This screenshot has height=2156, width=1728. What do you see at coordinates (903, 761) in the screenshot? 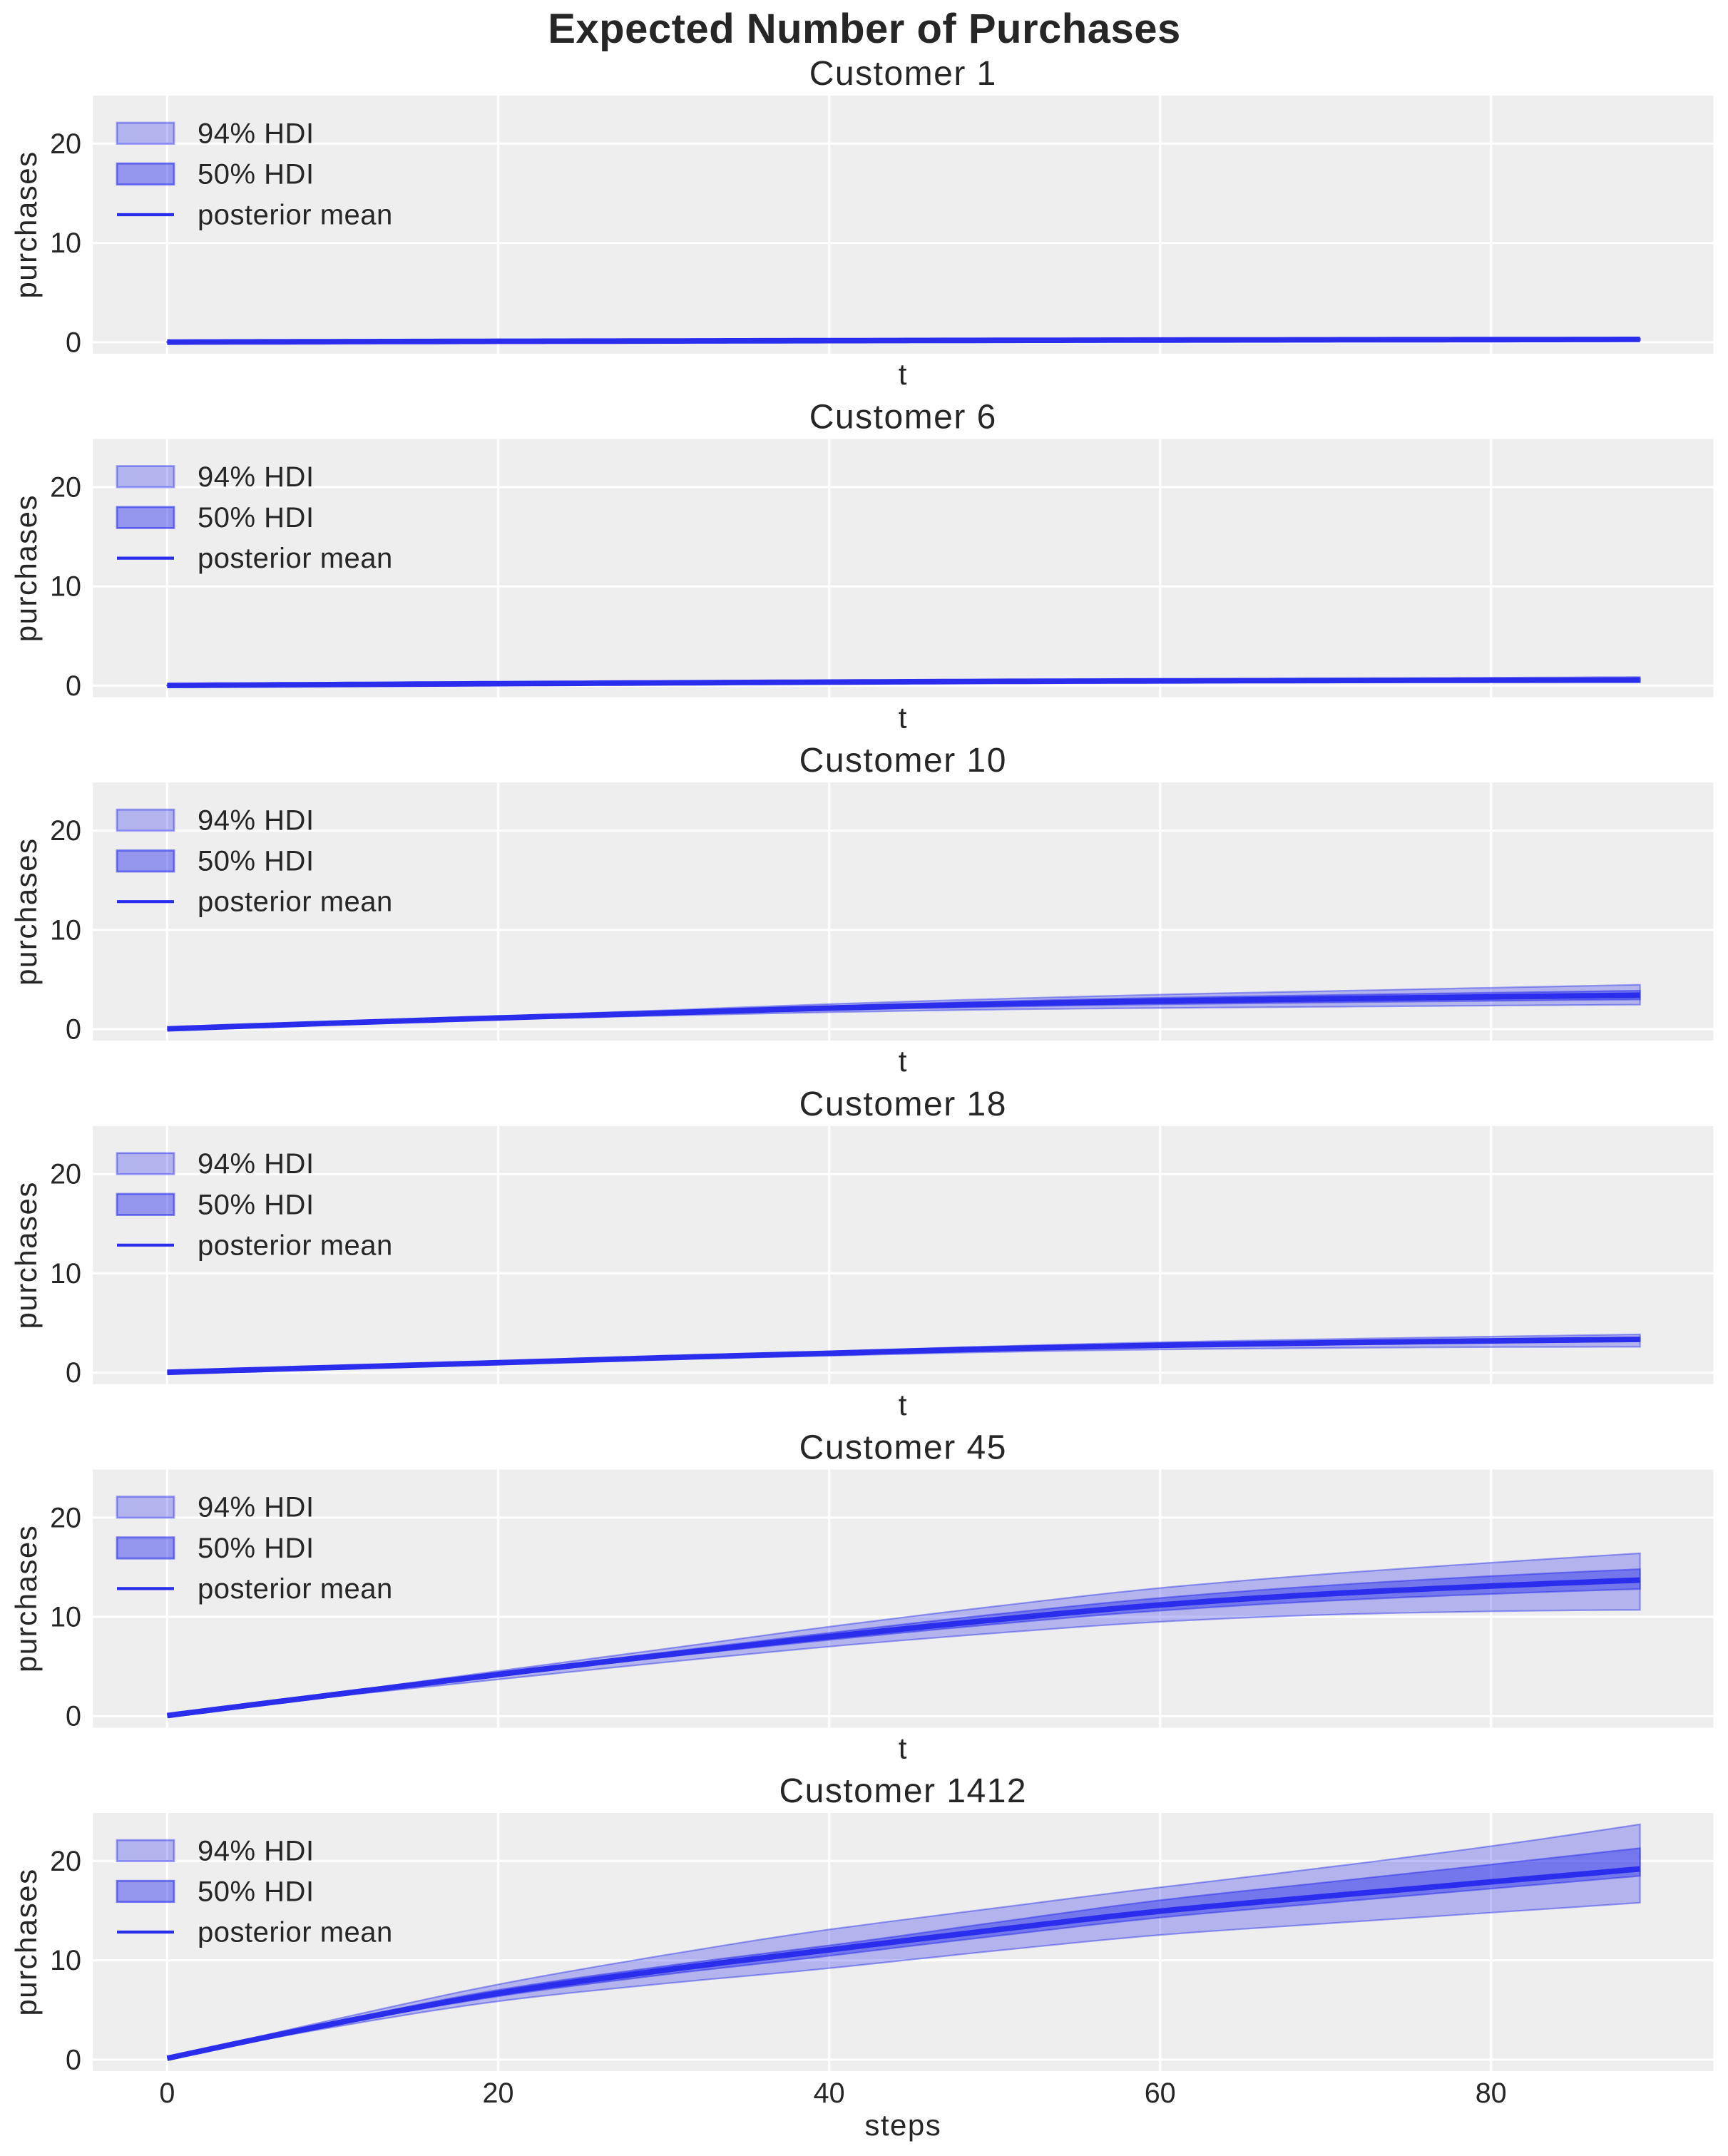
I see `svg-text: Customer 10` at bounding box center [903, 761].